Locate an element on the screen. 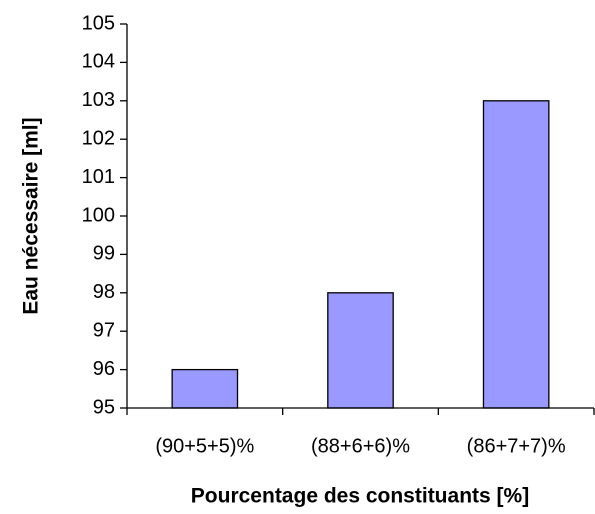  y-tick-label: 98 is located at coordinates (104, 292).